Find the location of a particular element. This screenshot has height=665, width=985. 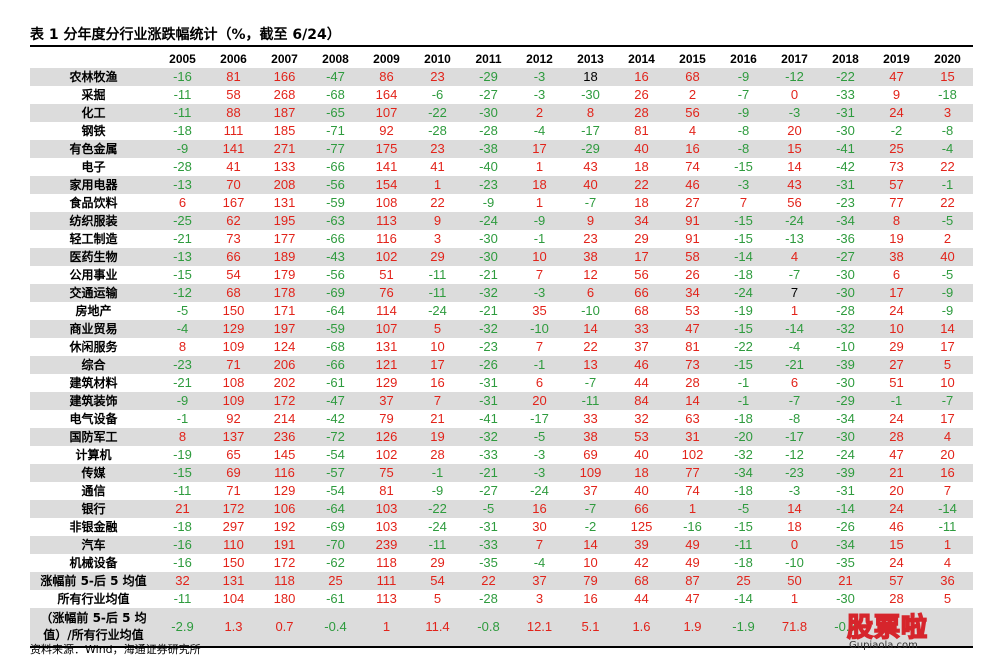

table-cell: -21 is located at coordinates (182, 383).